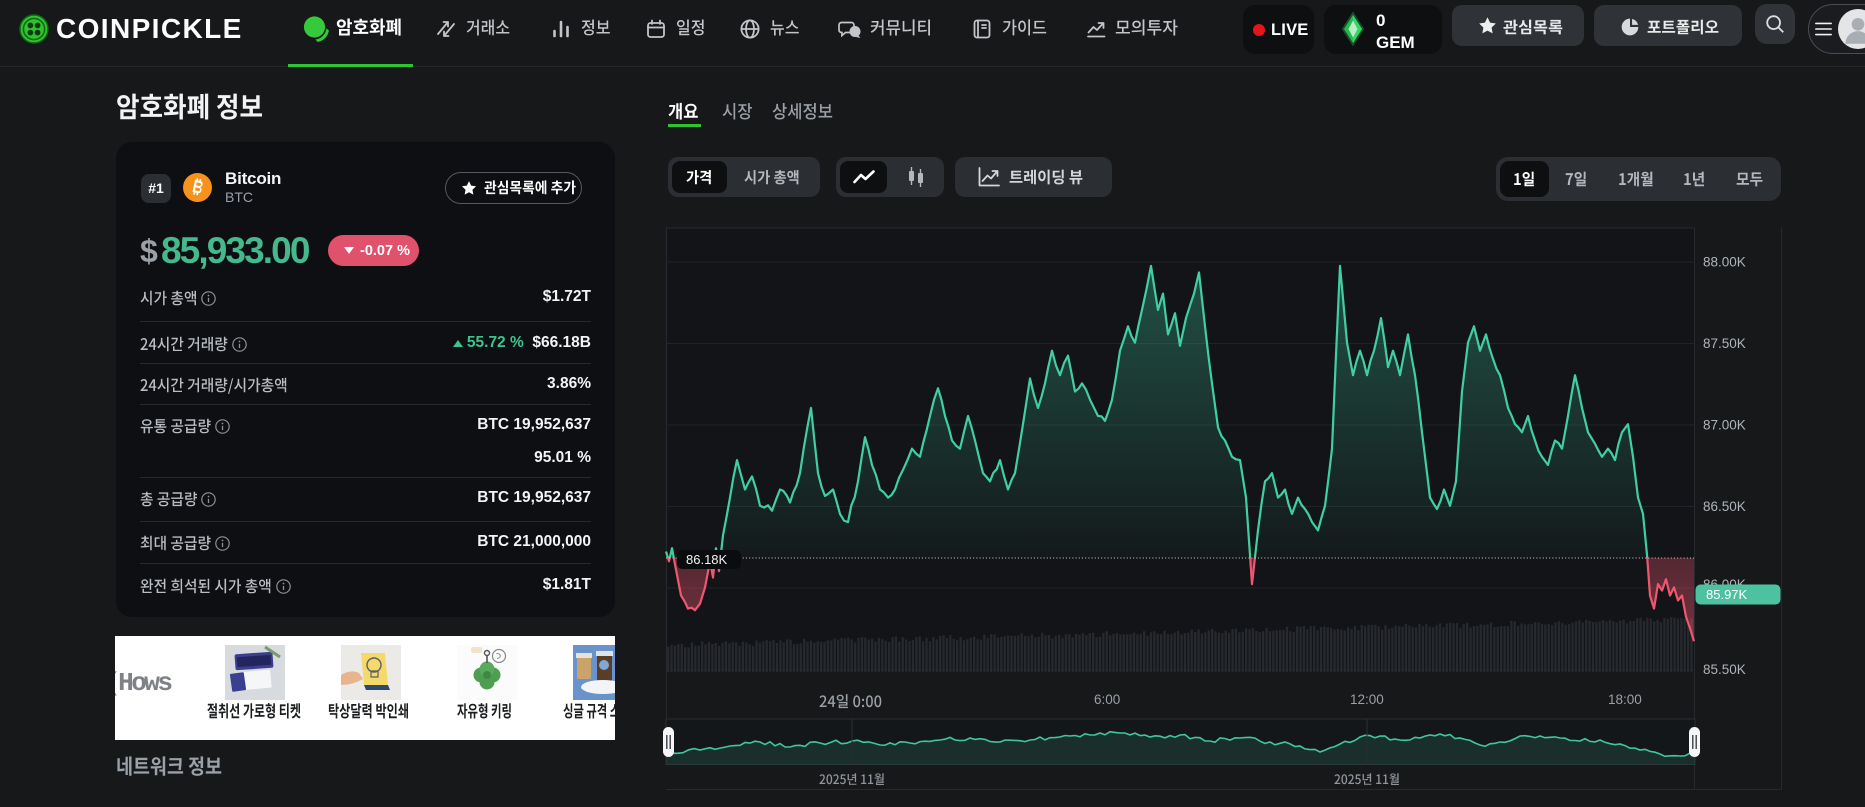 This screenshot has width=1865, height=807. I want to click on svg-text: 87.00K, so click(1724, 425).